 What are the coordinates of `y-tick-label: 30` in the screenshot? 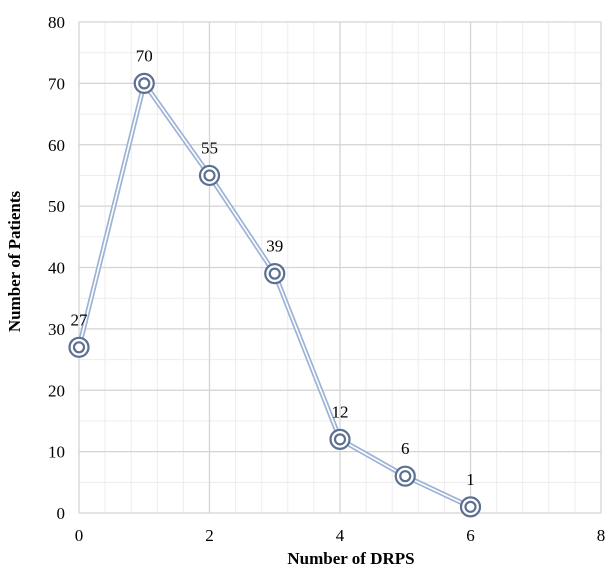 It's located at (56, 329).